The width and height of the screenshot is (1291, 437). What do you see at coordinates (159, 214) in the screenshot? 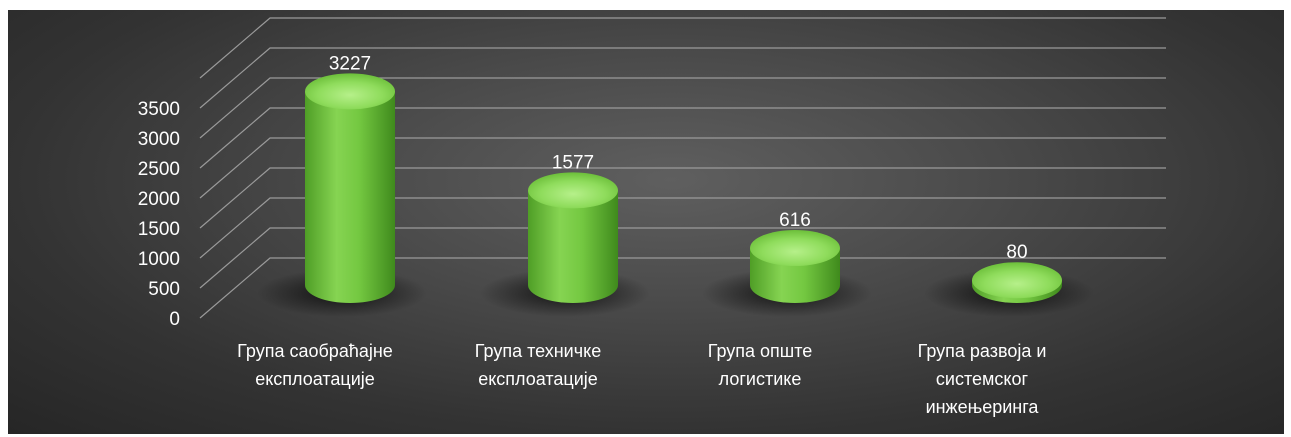
I see `y-axis-ticks: 0 500 1000 1500 2000 2500 3000 3500` at bounding box center [159, 214].